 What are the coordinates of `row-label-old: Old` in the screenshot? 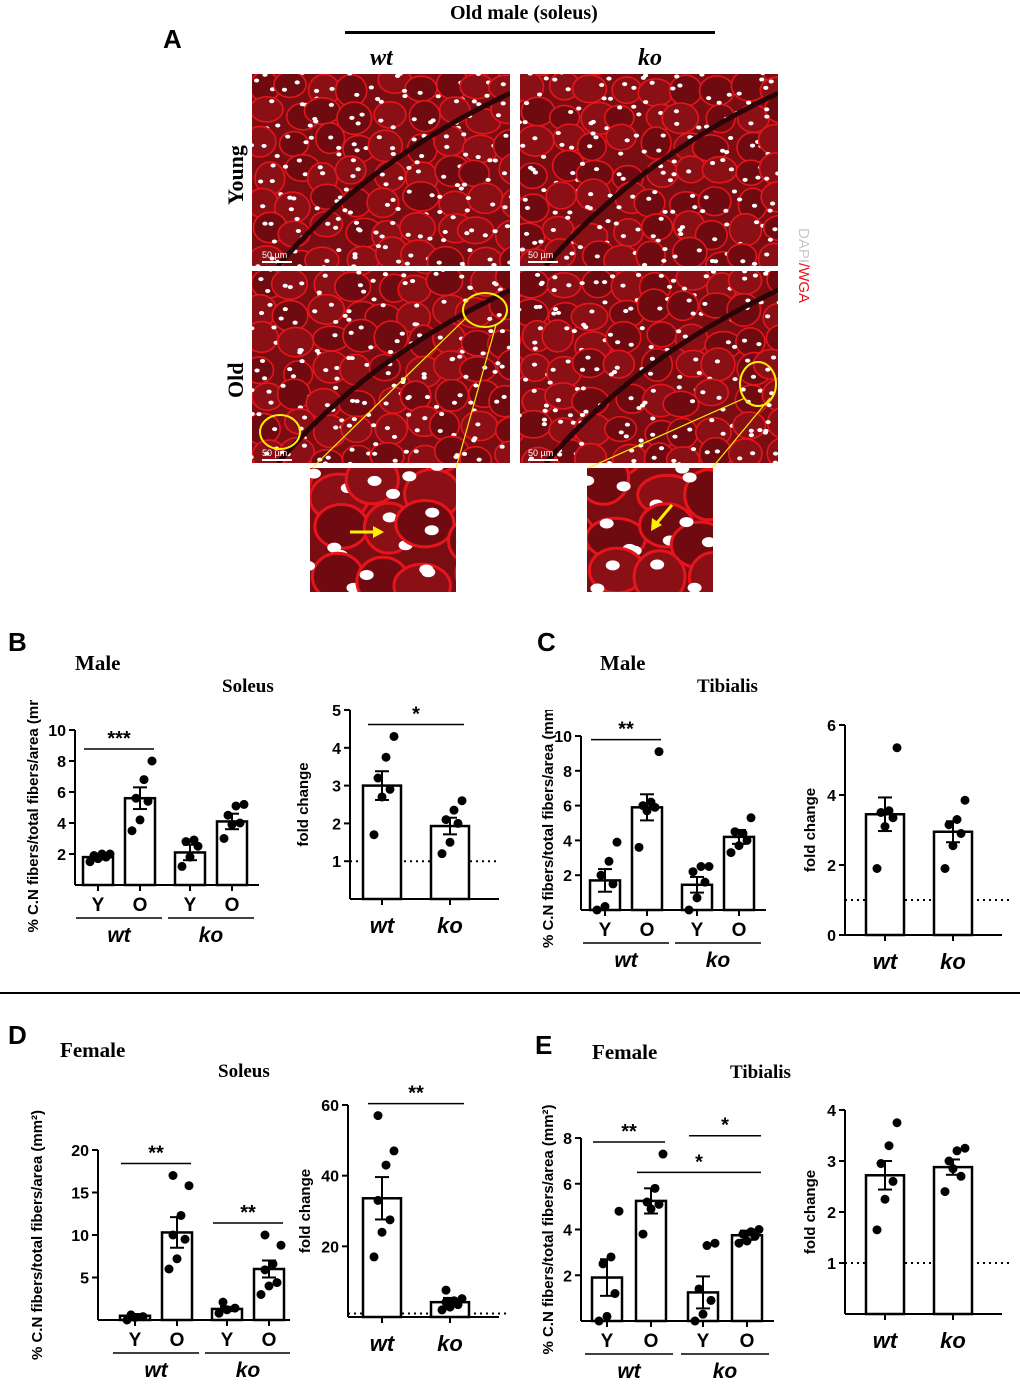 It's located at (235, 380).